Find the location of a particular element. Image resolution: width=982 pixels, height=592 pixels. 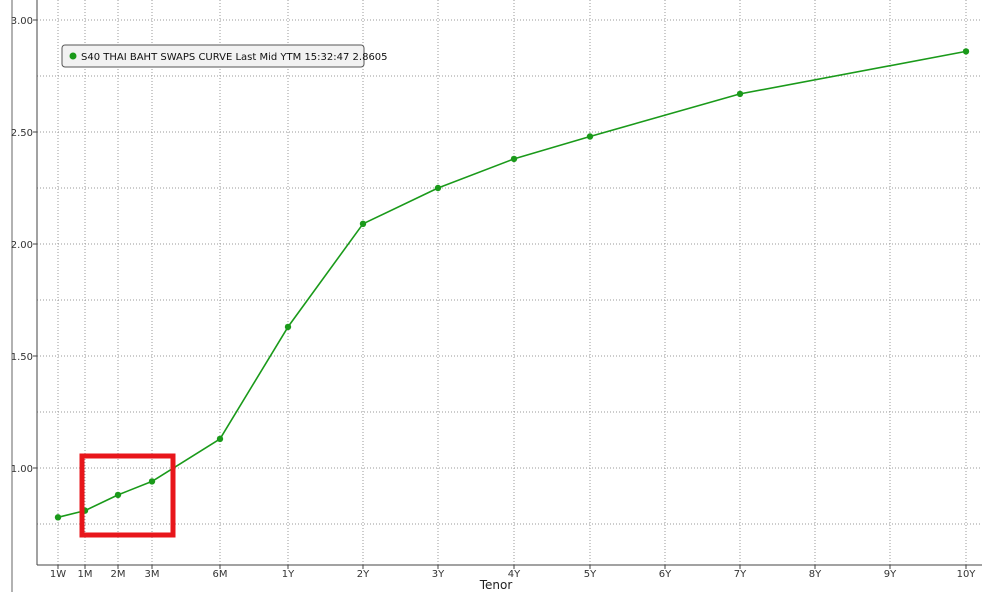

x-tick-label: 9Y is located at coordinates (890, 574).